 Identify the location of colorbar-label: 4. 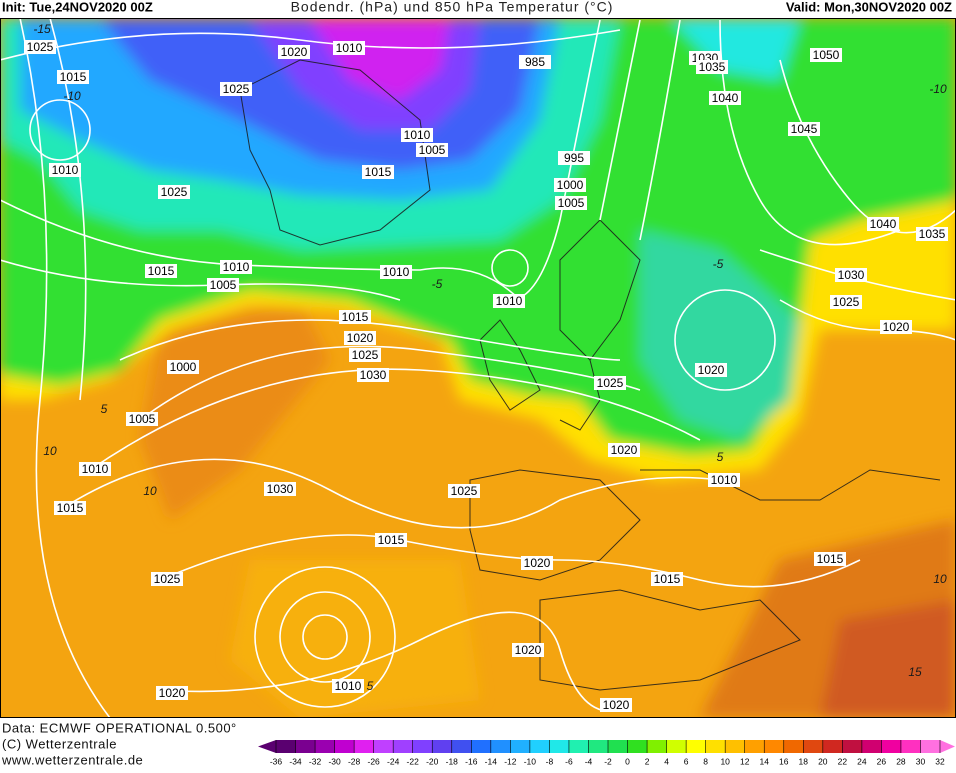
(666, 761).